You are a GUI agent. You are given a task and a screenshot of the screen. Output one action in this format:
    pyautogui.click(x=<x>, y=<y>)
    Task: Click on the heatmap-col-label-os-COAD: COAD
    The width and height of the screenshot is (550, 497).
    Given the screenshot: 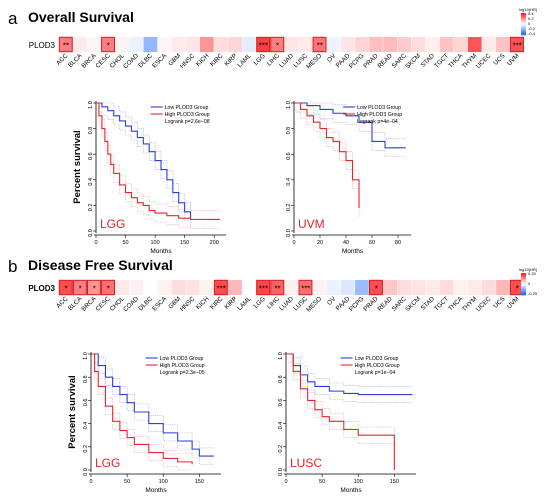 What is the action you would take?
    pyautogui.click(x=131, y=61)
    